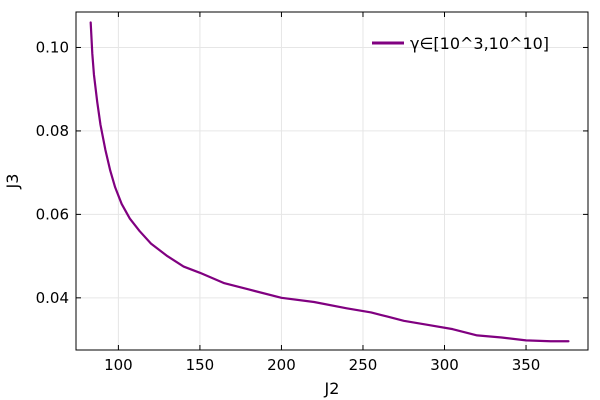 This screenshot has width=600, height=400. Describe the element at coordinates (52, 214) in the screenshot. I see `y-tick-label: 0.06` at that location.